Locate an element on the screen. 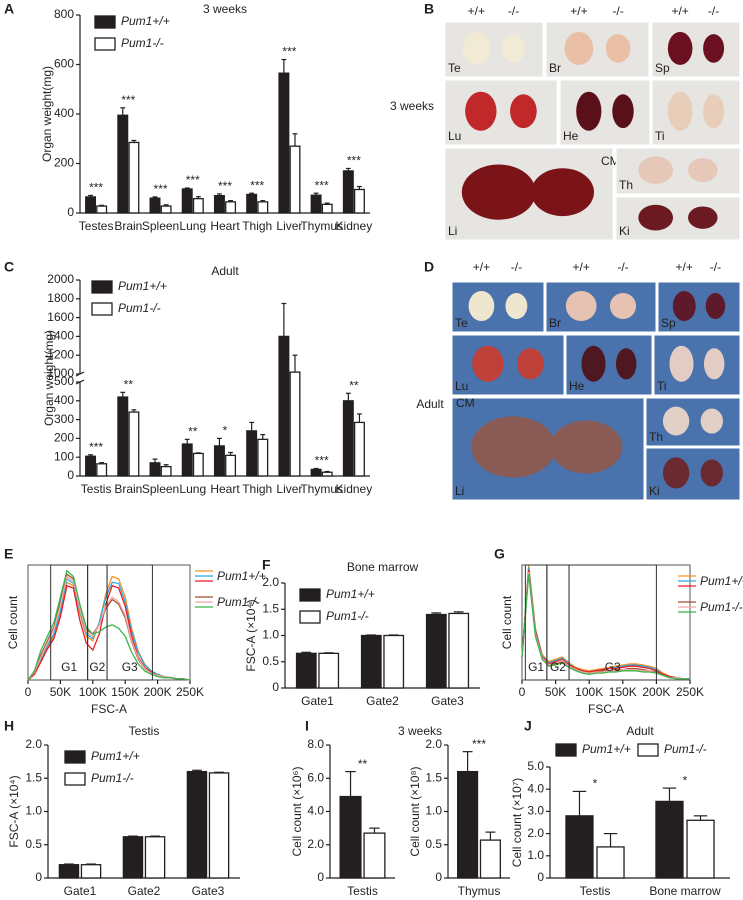 Image resolution: width=743 pixels, height=900 pixels. panel-label: F is located at coordinates (266, 565).